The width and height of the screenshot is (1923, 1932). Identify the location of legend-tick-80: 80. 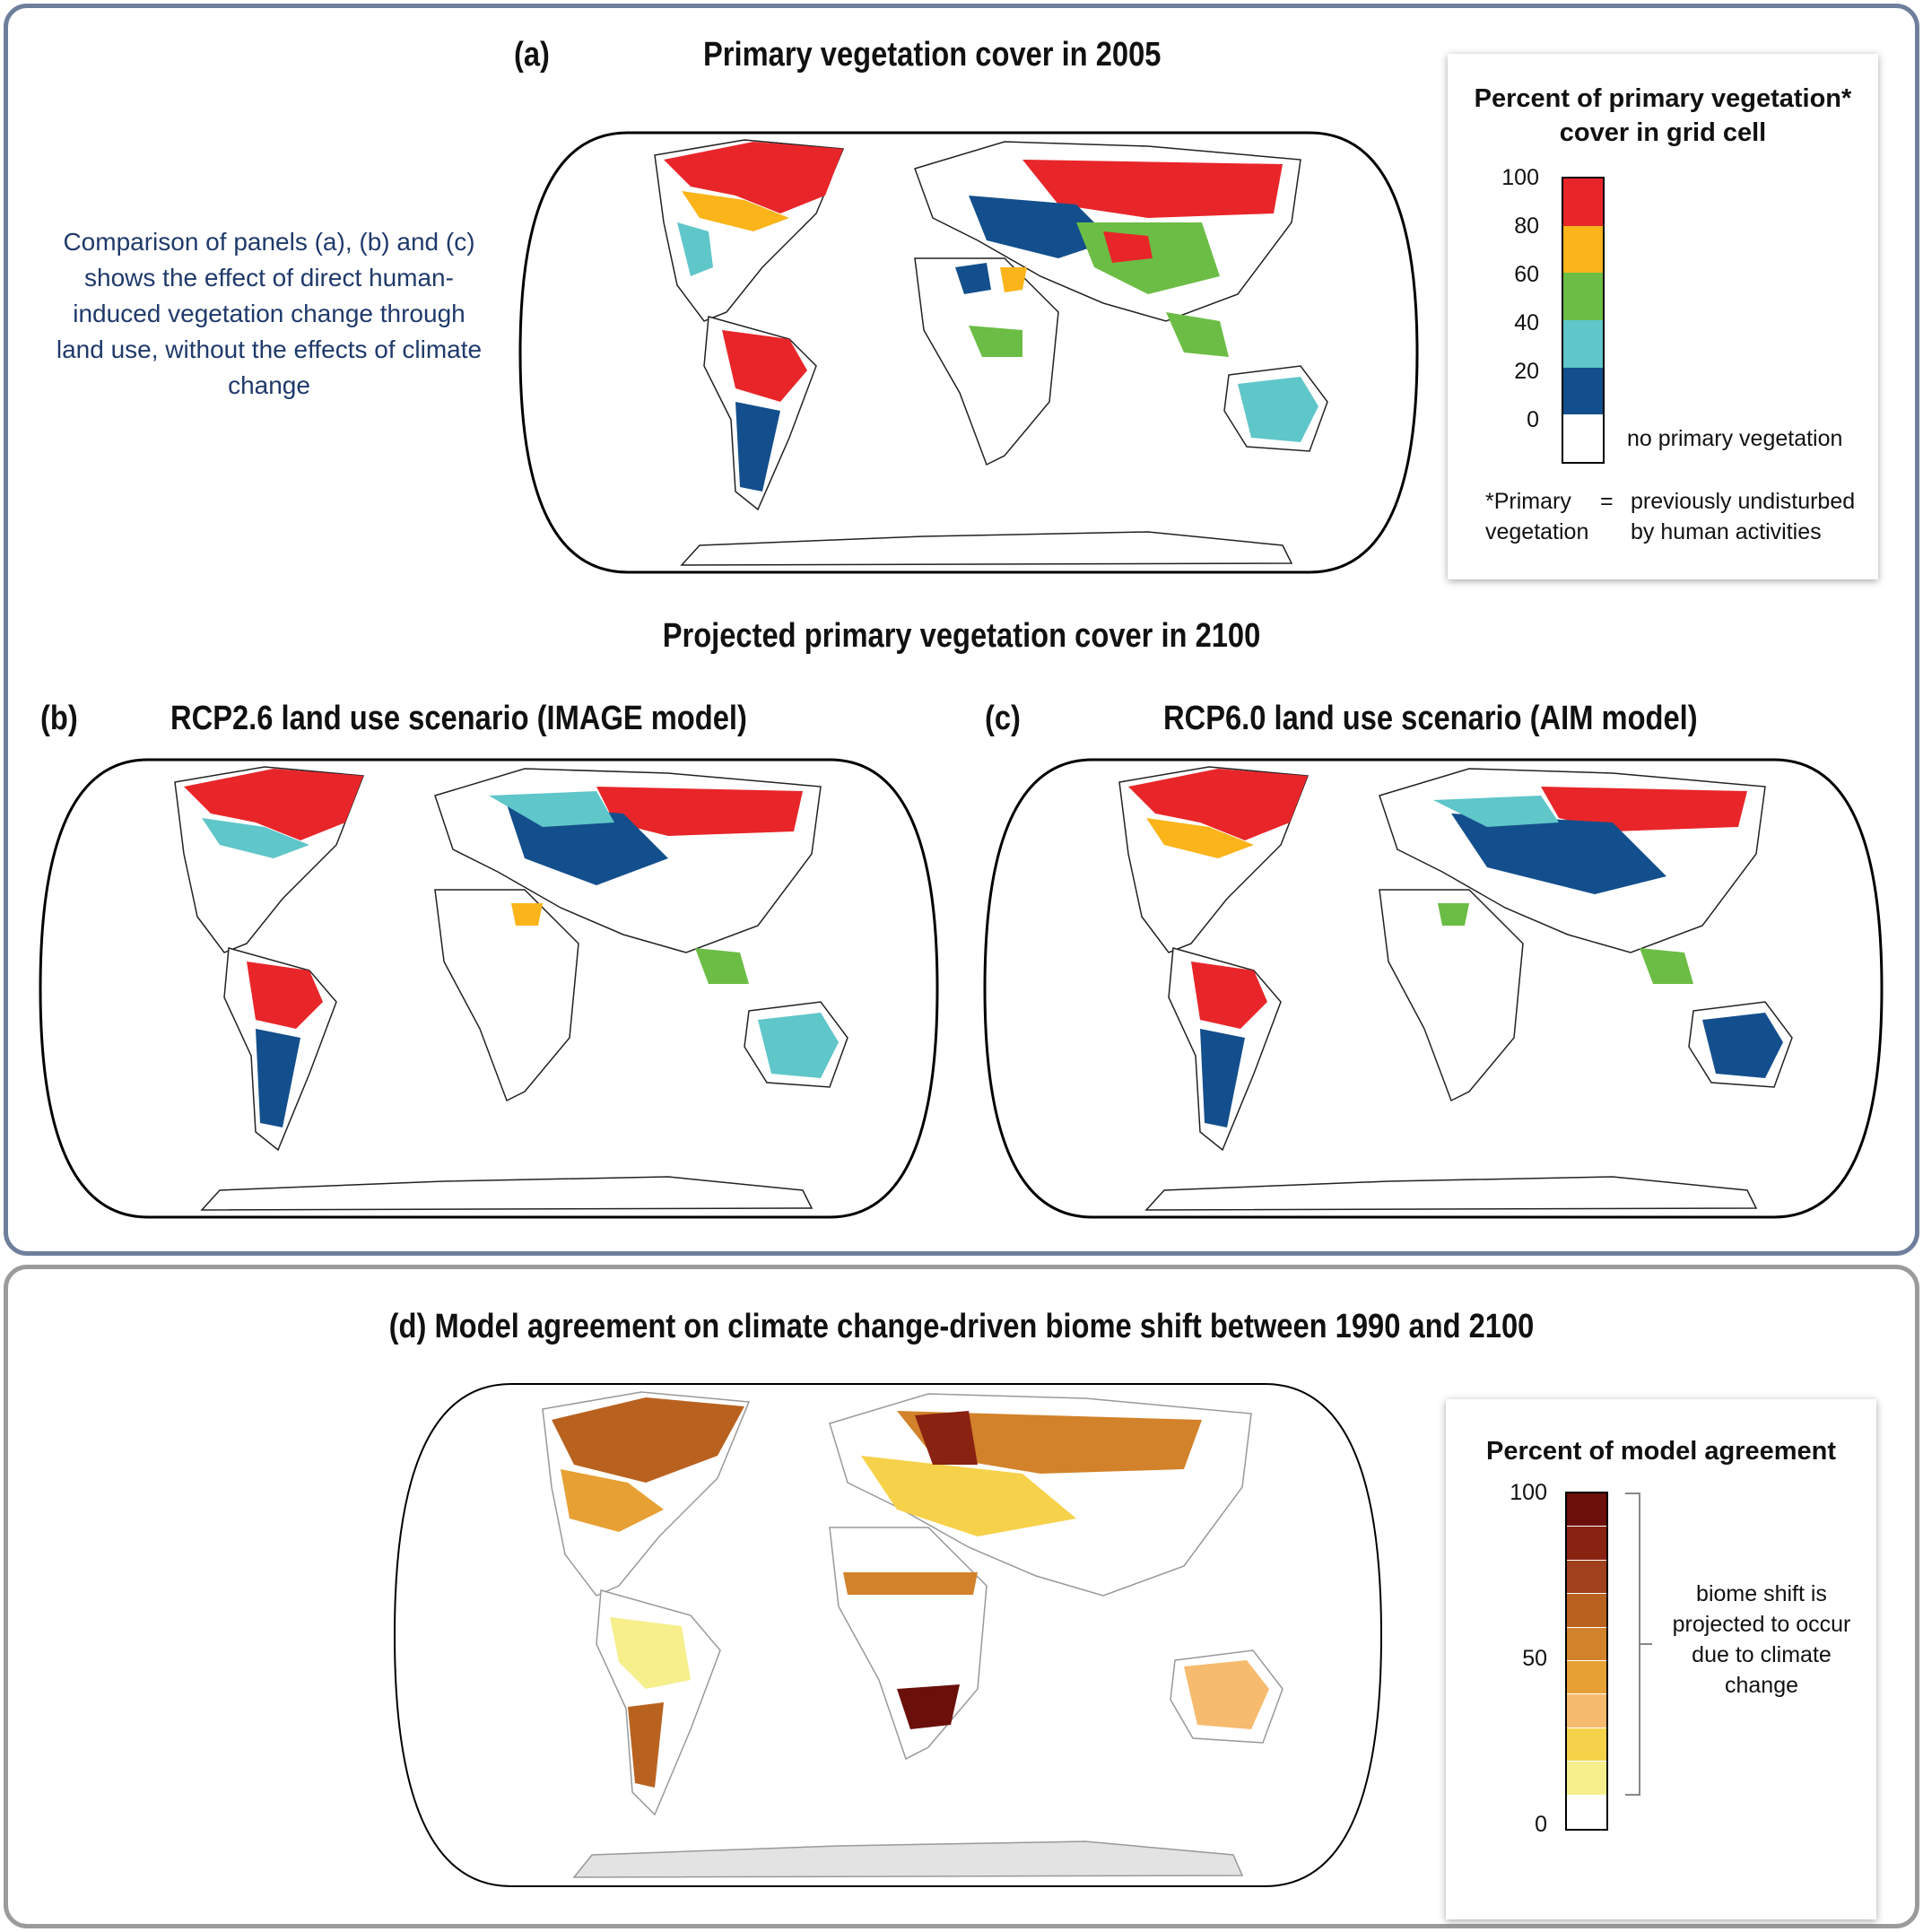
(1526, 226).